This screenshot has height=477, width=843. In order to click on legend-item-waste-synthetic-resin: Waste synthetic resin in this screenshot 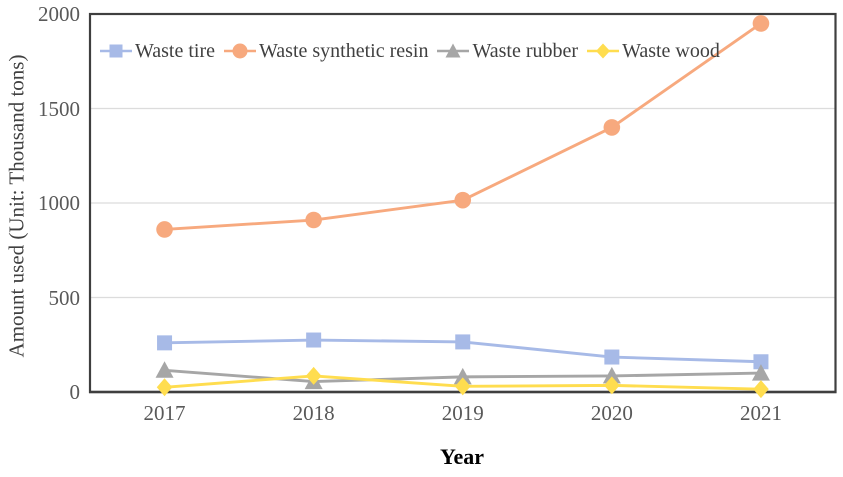, I will do `click(326, 51)`.